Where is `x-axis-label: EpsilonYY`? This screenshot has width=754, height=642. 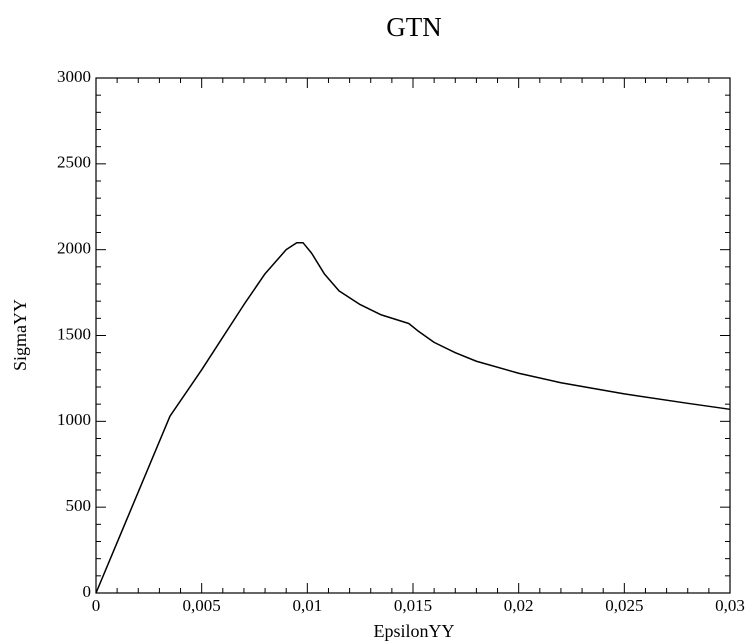
x-axis-label: EpsilonYY is located at coordinates (414, 631).